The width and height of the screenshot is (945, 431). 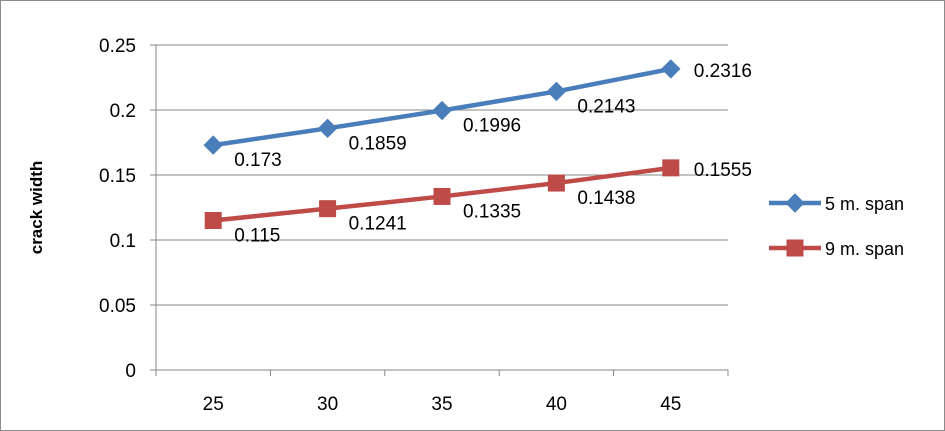 What do you see at coordinates (123, 111) in the screenshot?
I see `y-tick-label: 0.2` at bounding box center [123, 111].